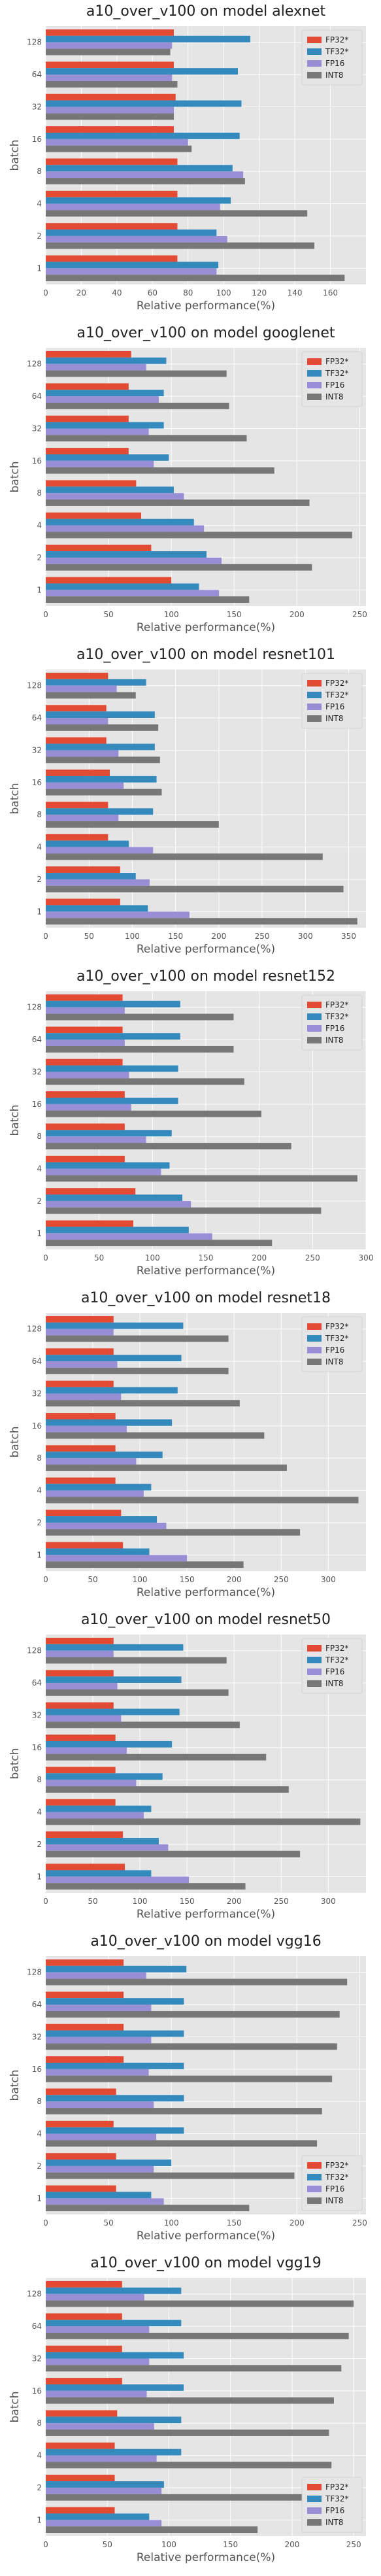 The image size is (381, 2576). I want to click on x-tick-label: 300, so click(328, 1580).